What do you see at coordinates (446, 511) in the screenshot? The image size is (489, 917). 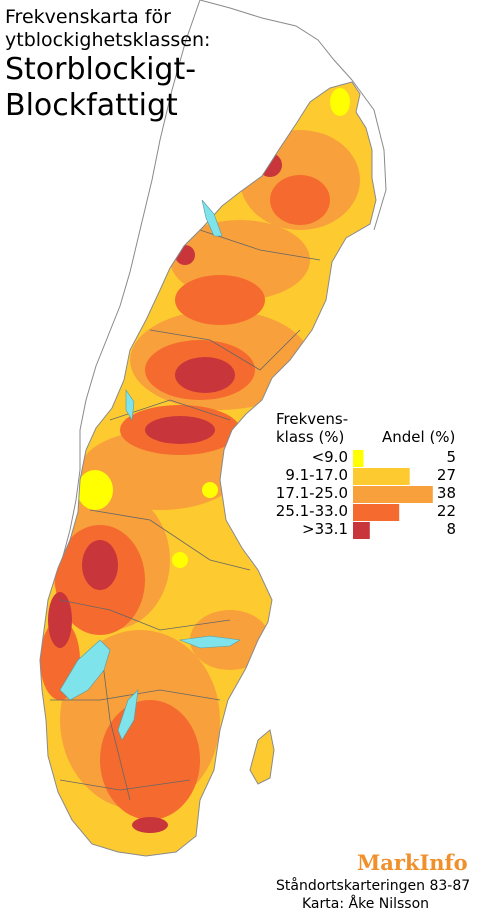 I see `legend-class-share: 22` at bounding box center [446, 511].